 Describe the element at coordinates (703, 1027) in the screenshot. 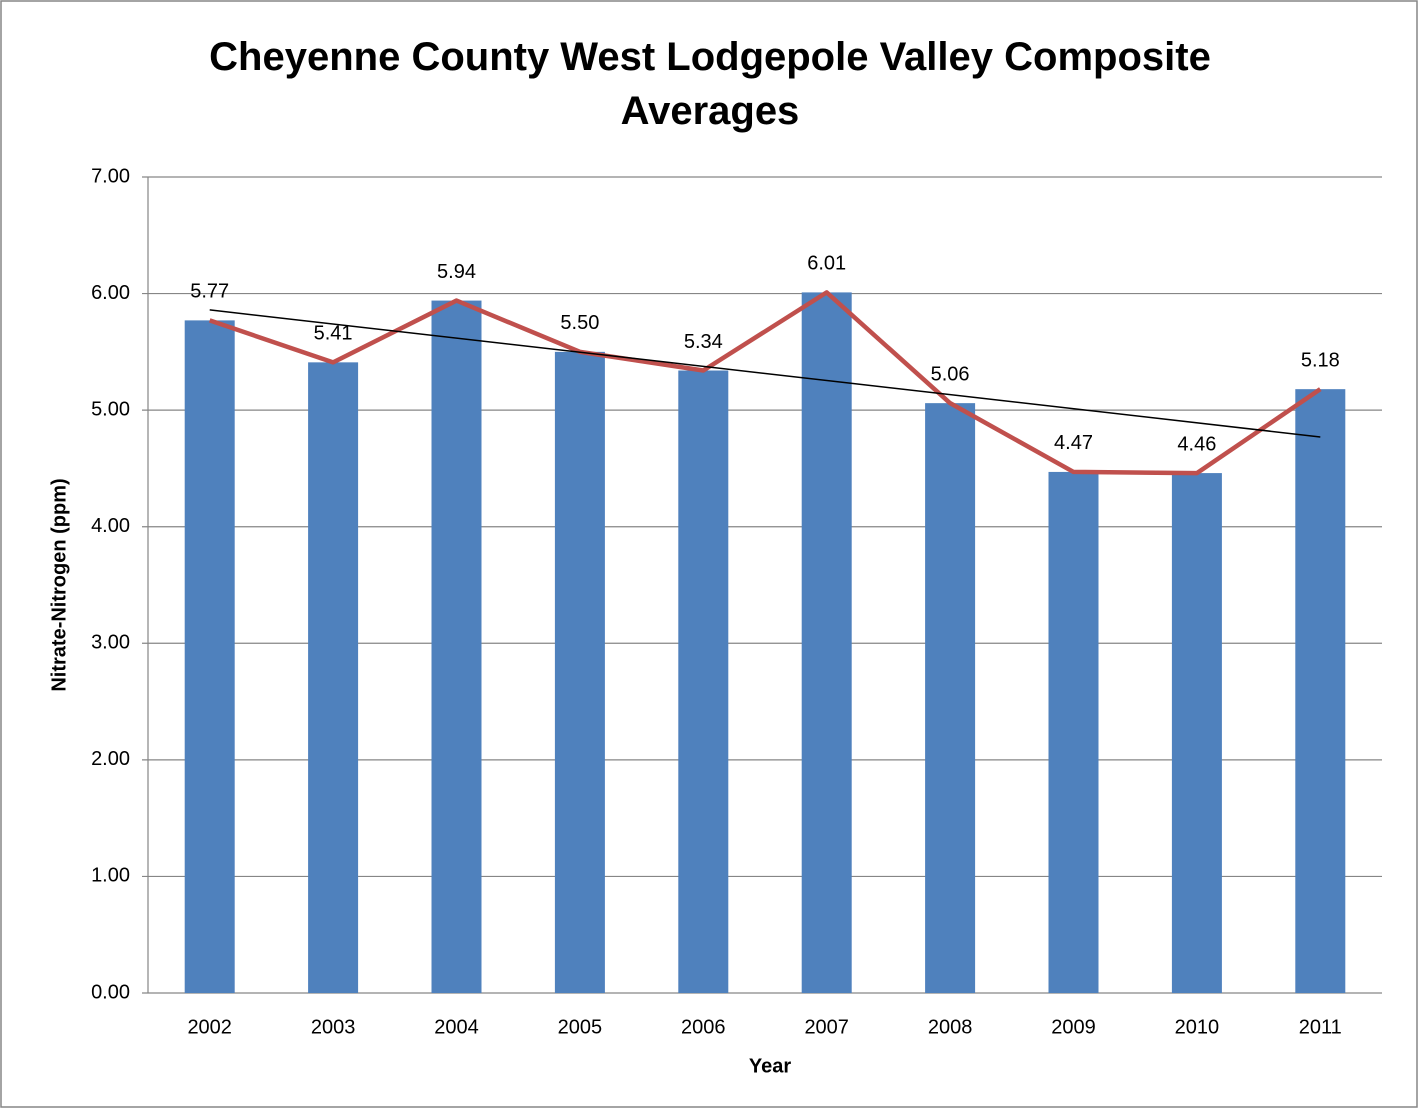

I see `x-tick-label: 2006` at that location.